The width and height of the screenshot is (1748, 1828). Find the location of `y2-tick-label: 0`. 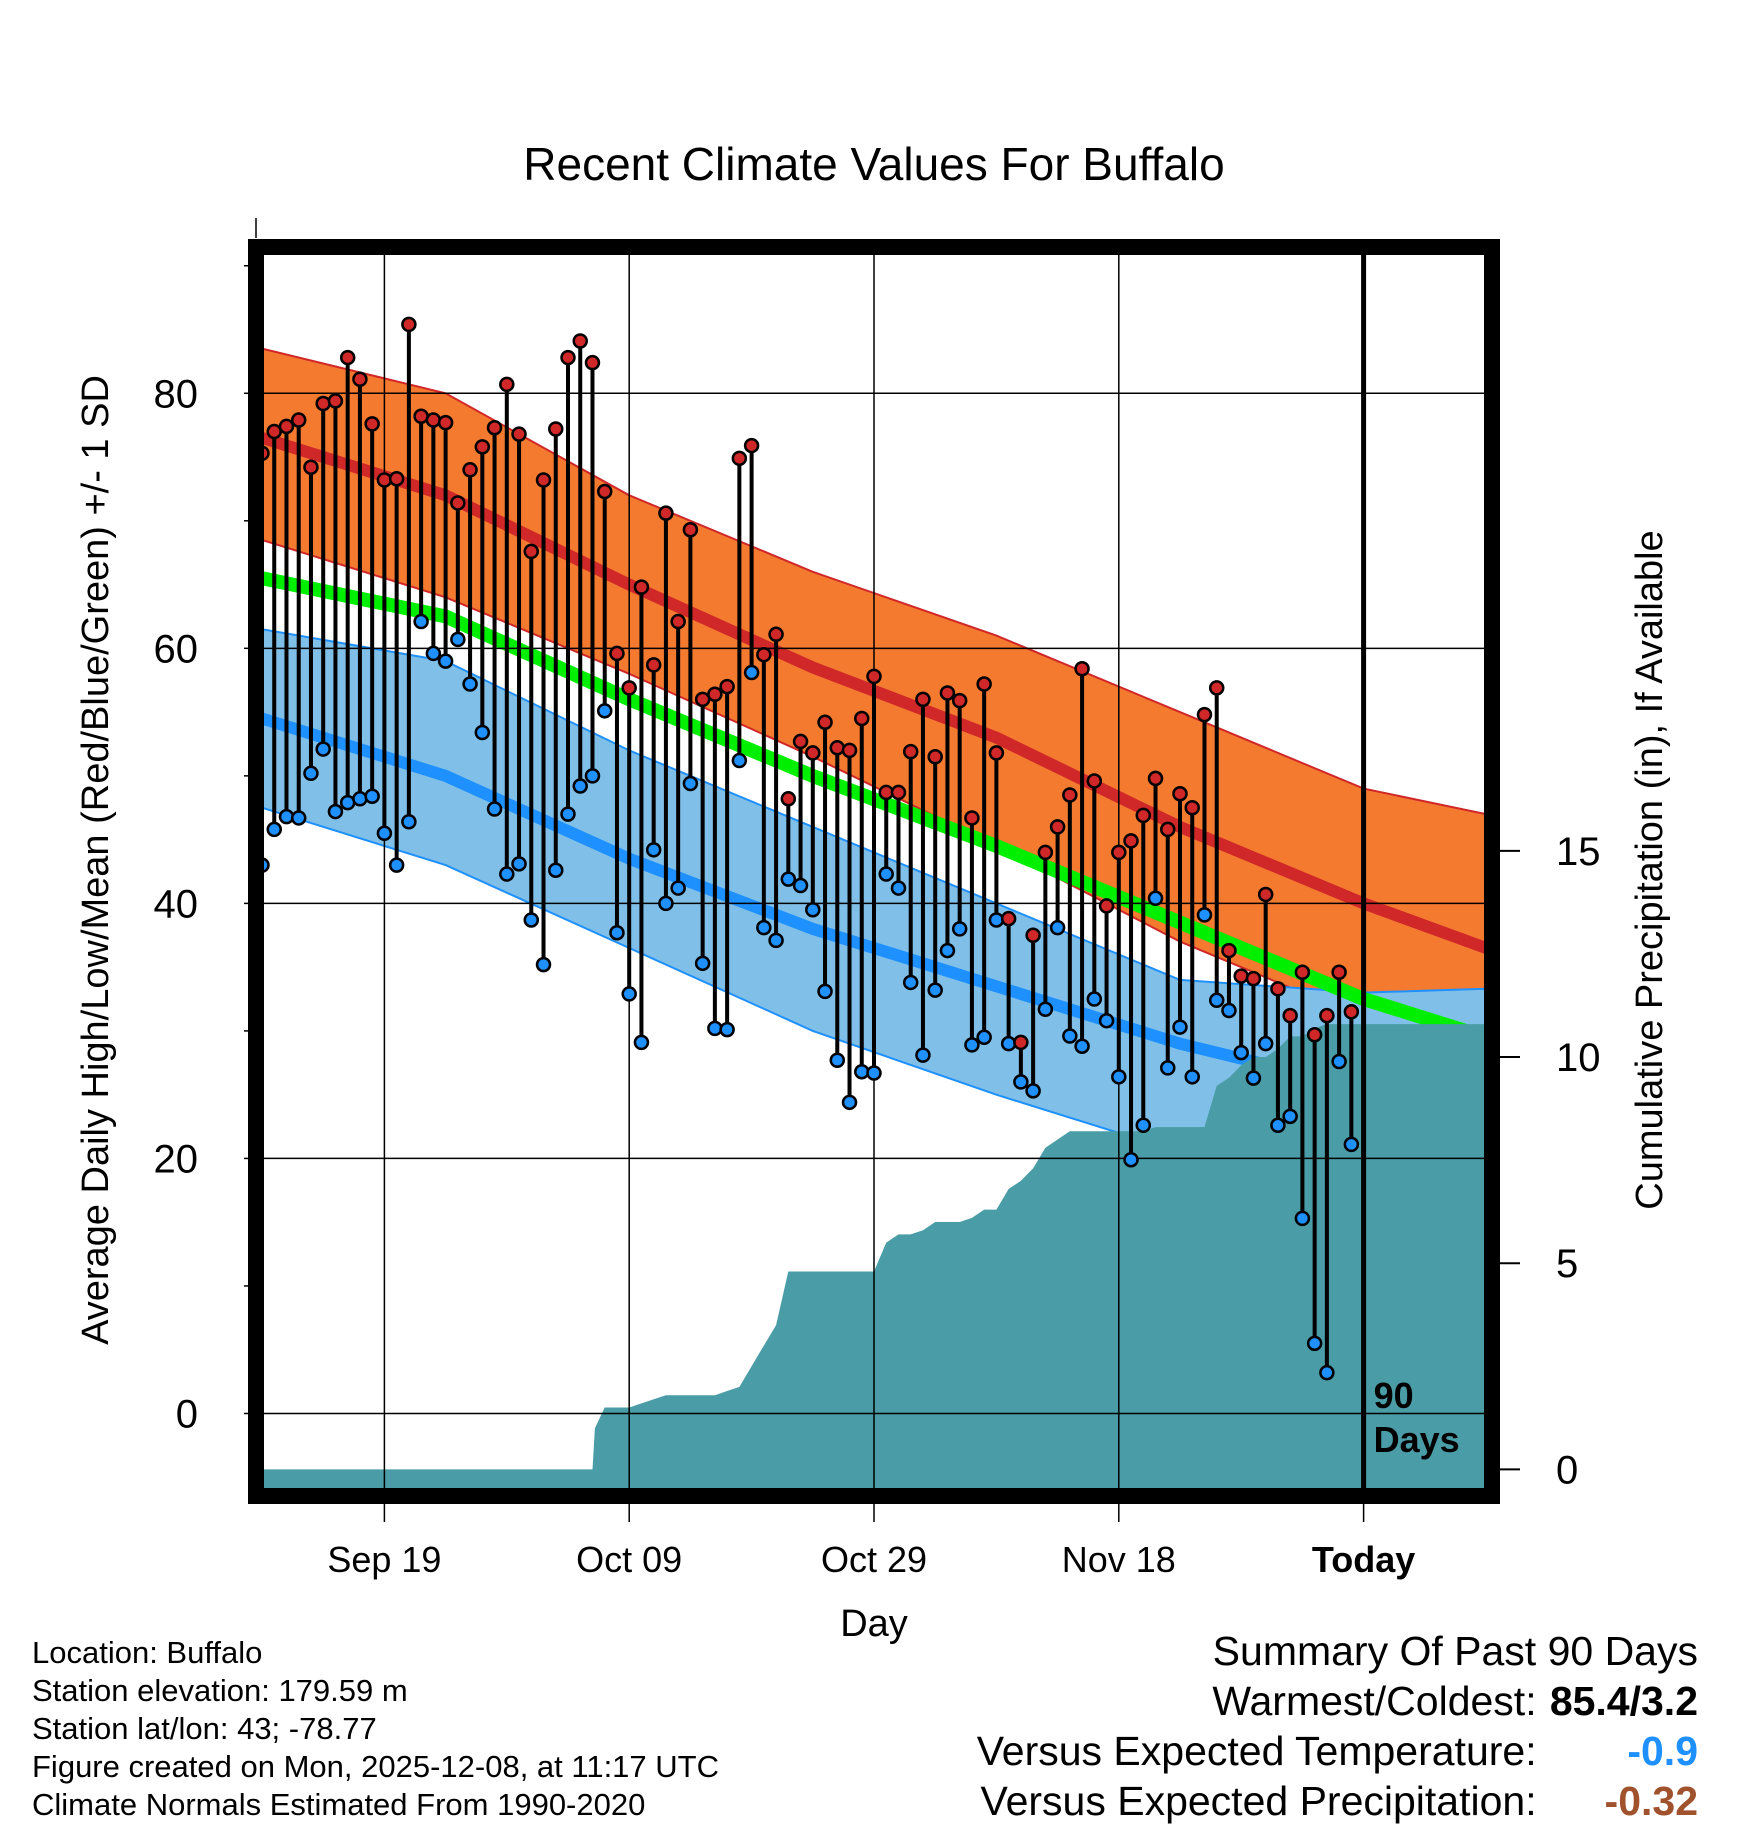

y2-tick-label: 0 is located at coordinates (1567, 1470).